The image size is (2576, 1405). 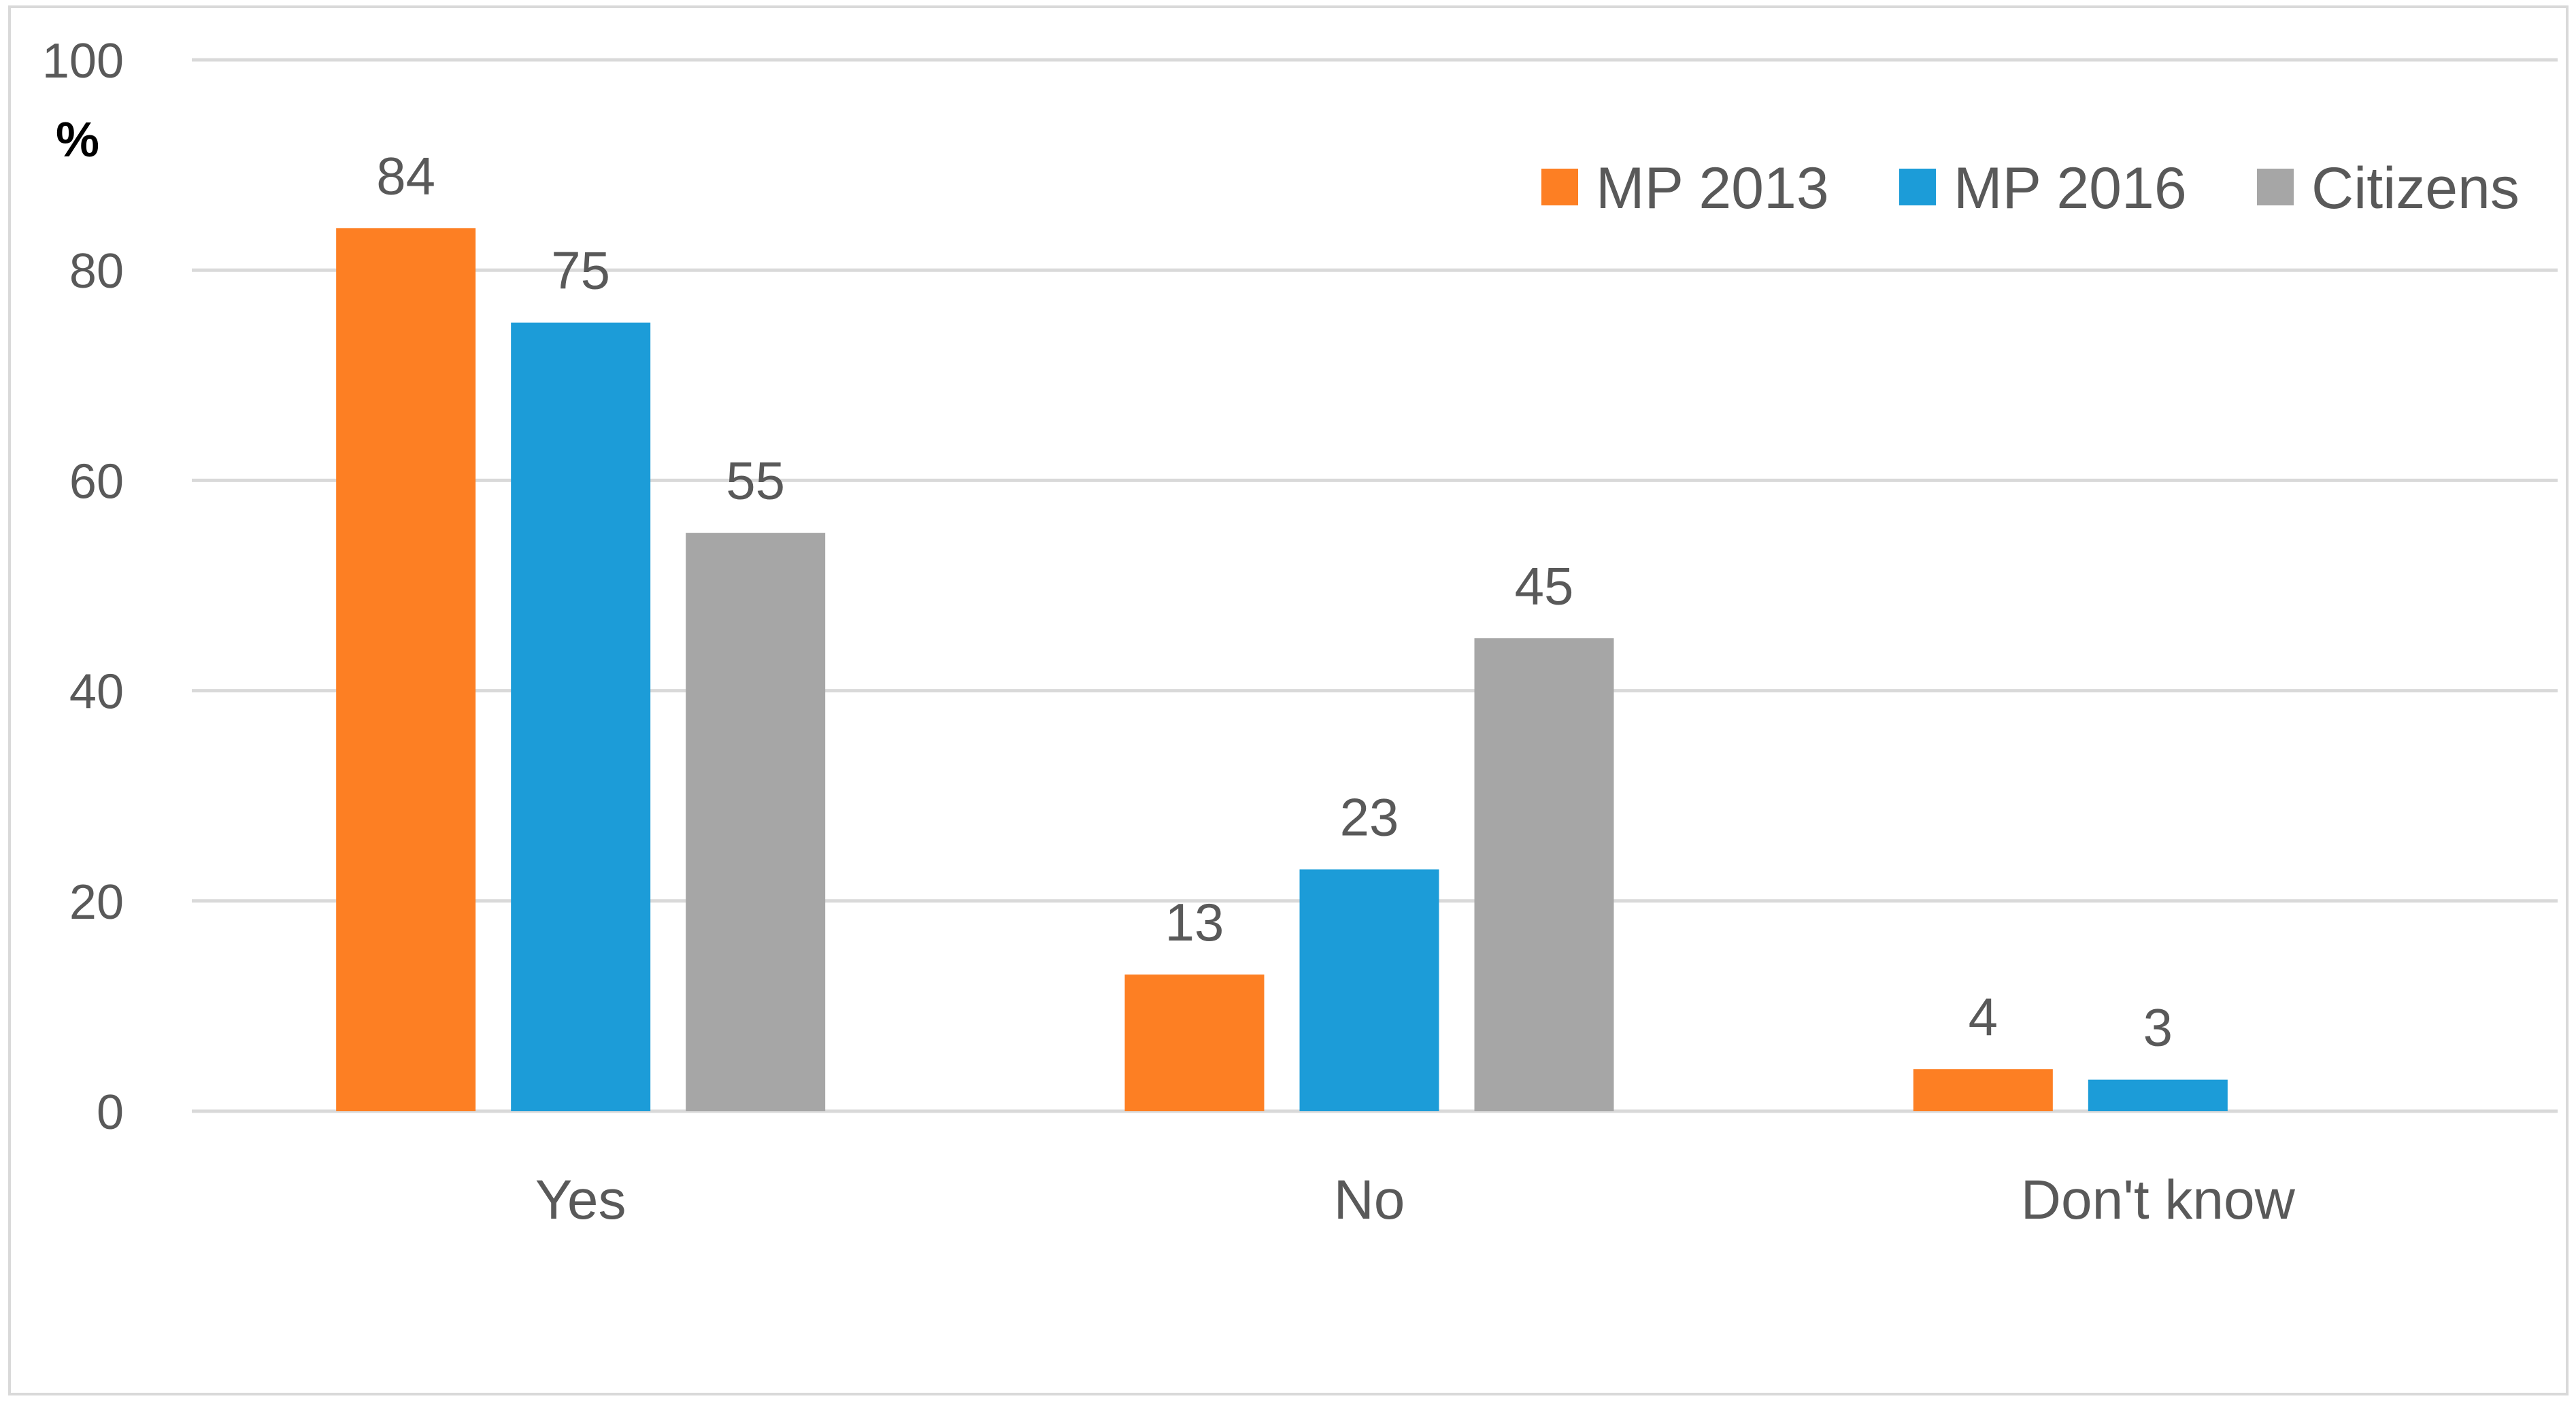 What do you see at coordinates (1369, 817) in the screenshot?
I see `data-label: 23` at bounding box center [1369, 817].